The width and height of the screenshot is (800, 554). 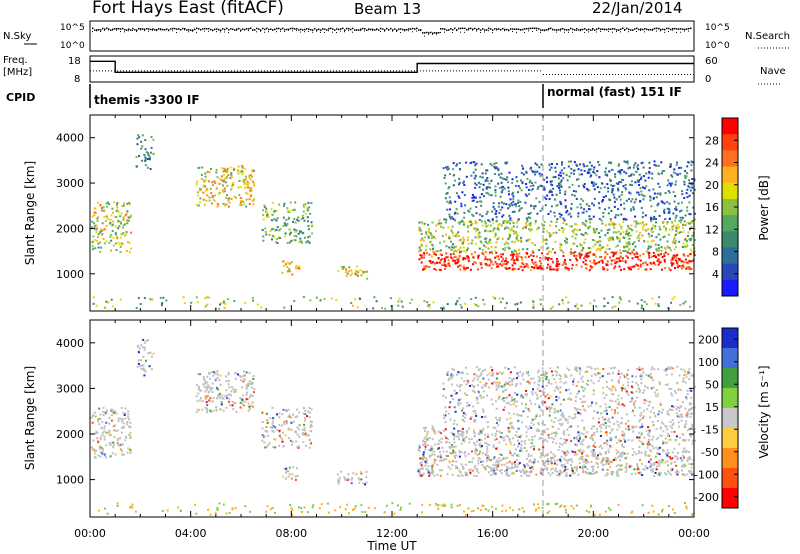 I want to click on nave-tick-bottom: 0, so click(x=708, y=79).